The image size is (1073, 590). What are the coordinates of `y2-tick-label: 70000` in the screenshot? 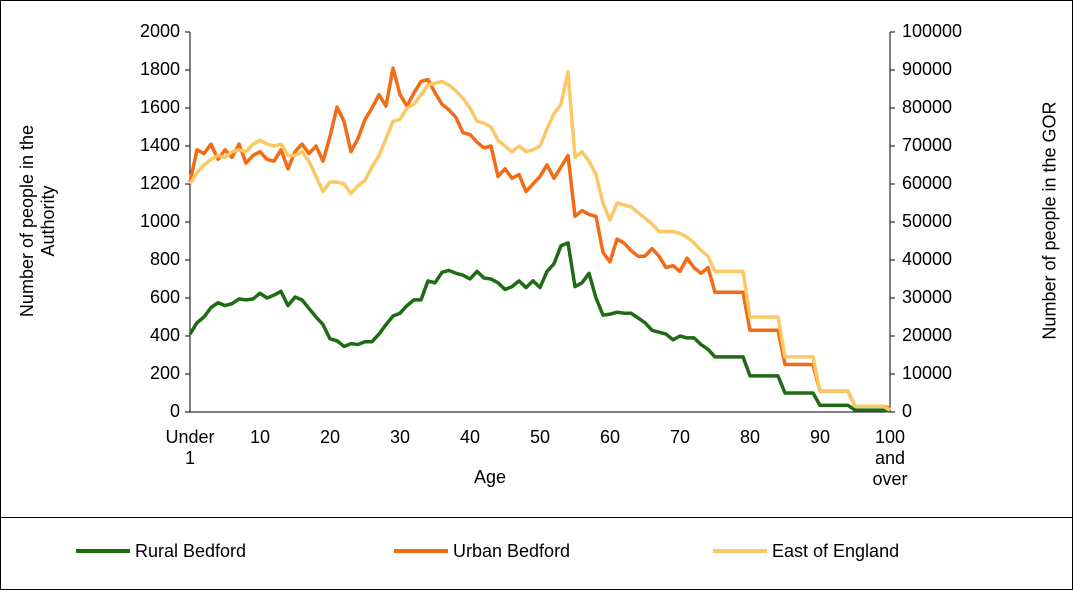 It's located at (927, 145).